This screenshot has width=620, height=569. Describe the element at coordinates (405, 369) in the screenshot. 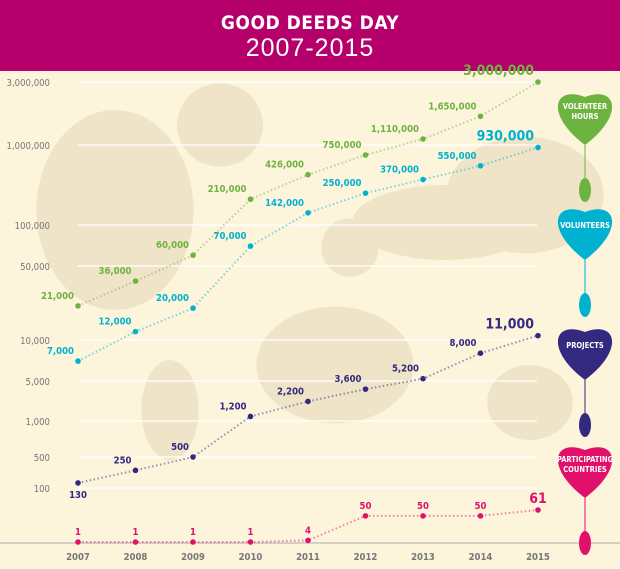

I see `data-label: 5,200` at that location.